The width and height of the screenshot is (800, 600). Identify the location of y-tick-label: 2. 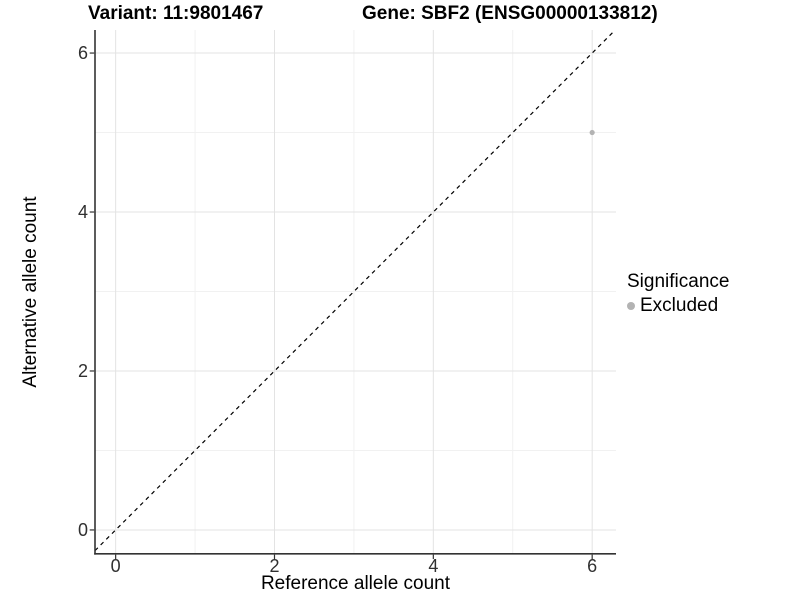
(82, 370).